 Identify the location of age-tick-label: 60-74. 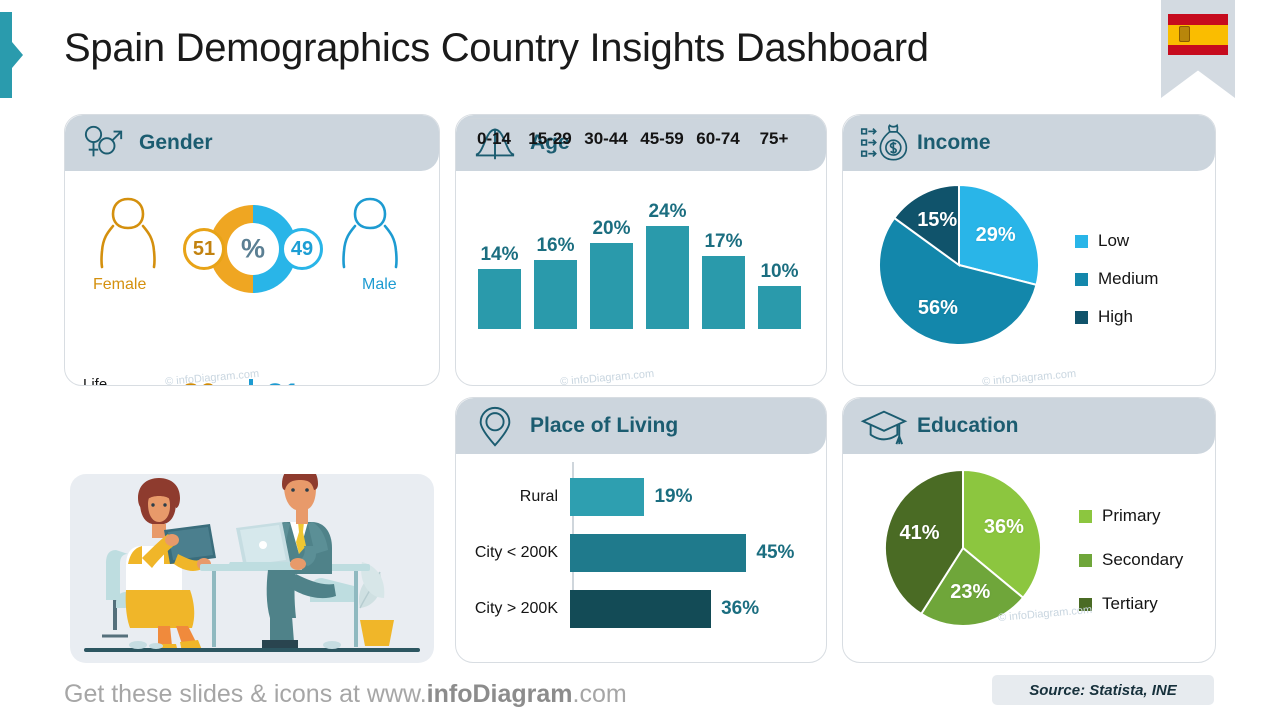
(718, 138).